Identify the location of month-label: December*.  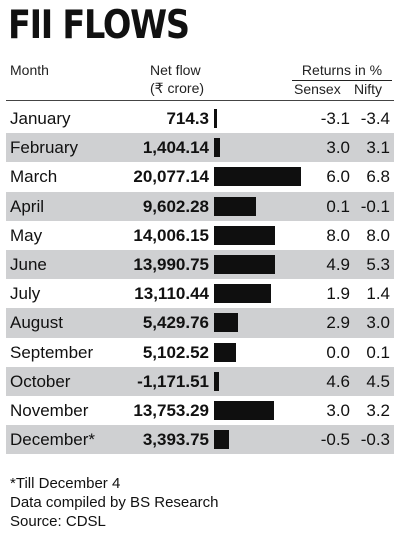
(53, 440).